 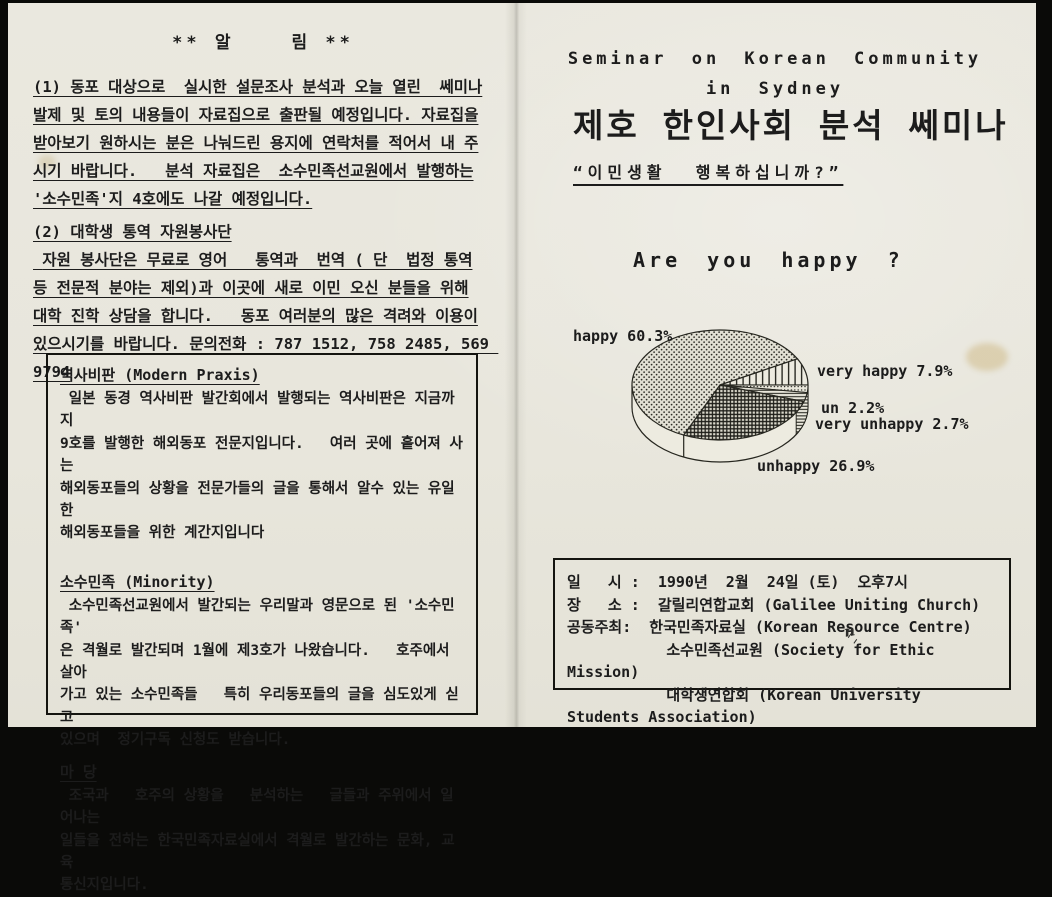 What do you see at coordinates (622, 336) in the screenshot?
I see `pie-label-happy: happy 60.3%` at bounding box center [622, 336].